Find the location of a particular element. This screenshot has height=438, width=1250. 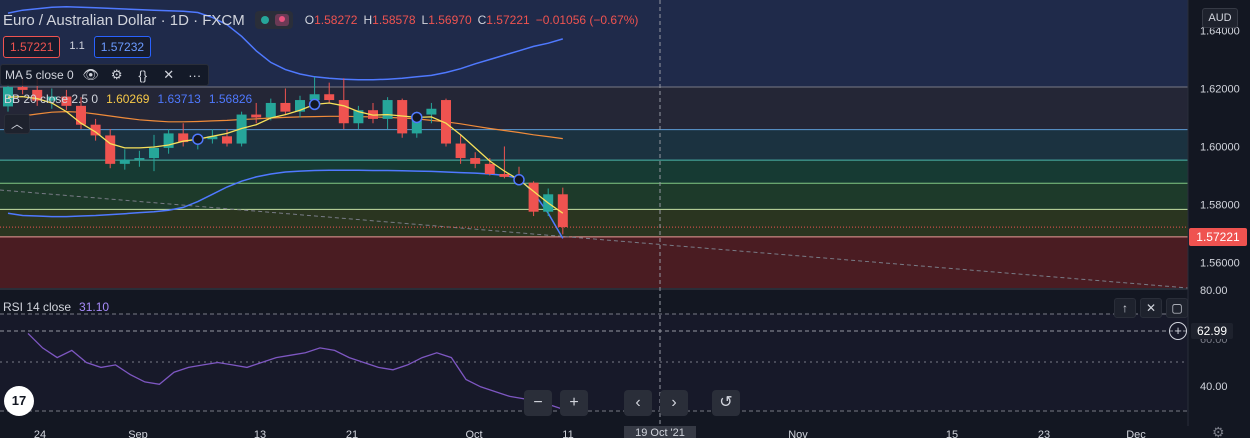

spread-value: 1.1 is located at coordinates (77, 46).